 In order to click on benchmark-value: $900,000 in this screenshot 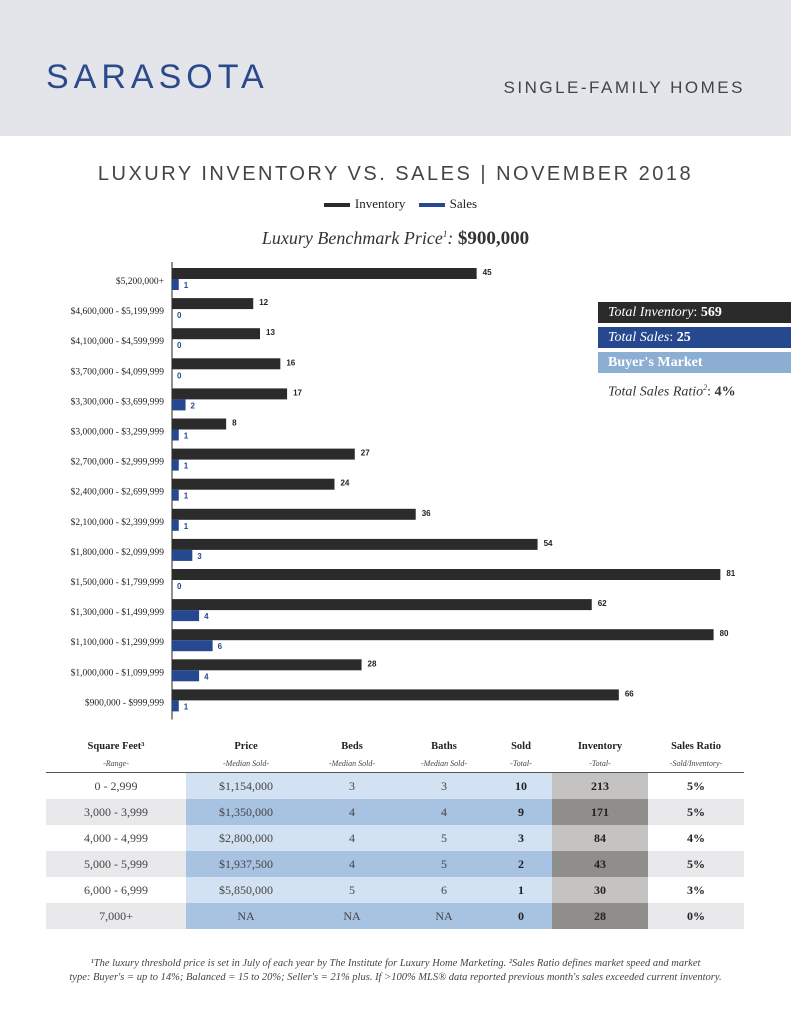, I will do `click(493, 238)`.